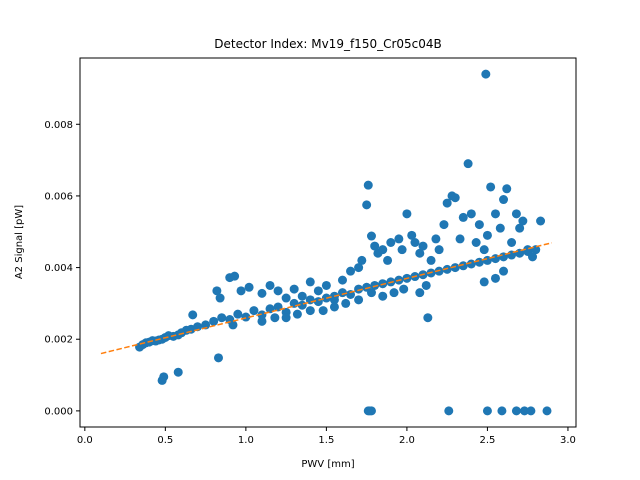 This screenshot has width=640, height=480. I want to click on x-axis-label: PWV [mm], so click(327, 464).